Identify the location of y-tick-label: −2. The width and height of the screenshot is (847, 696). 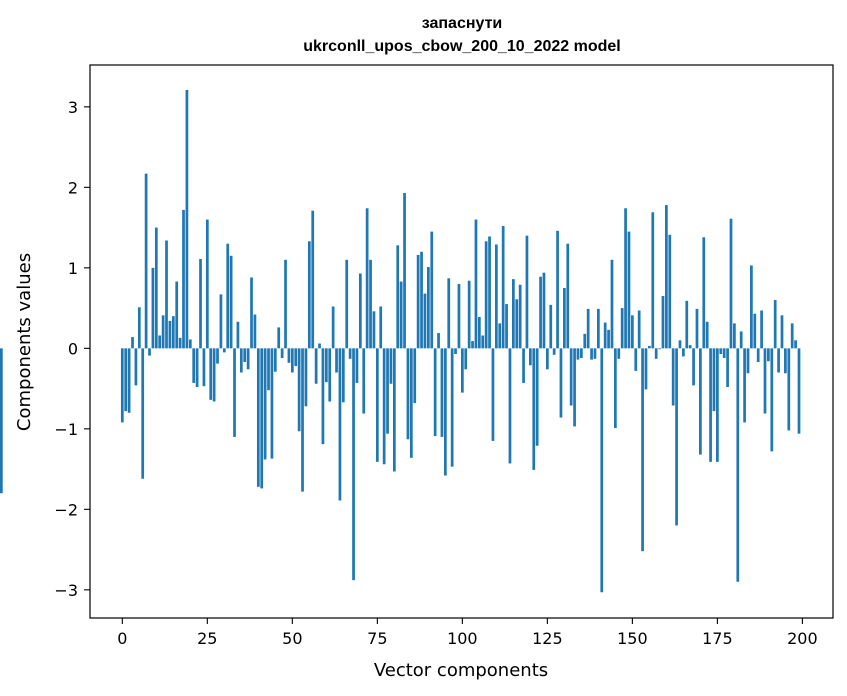
(66, 509).